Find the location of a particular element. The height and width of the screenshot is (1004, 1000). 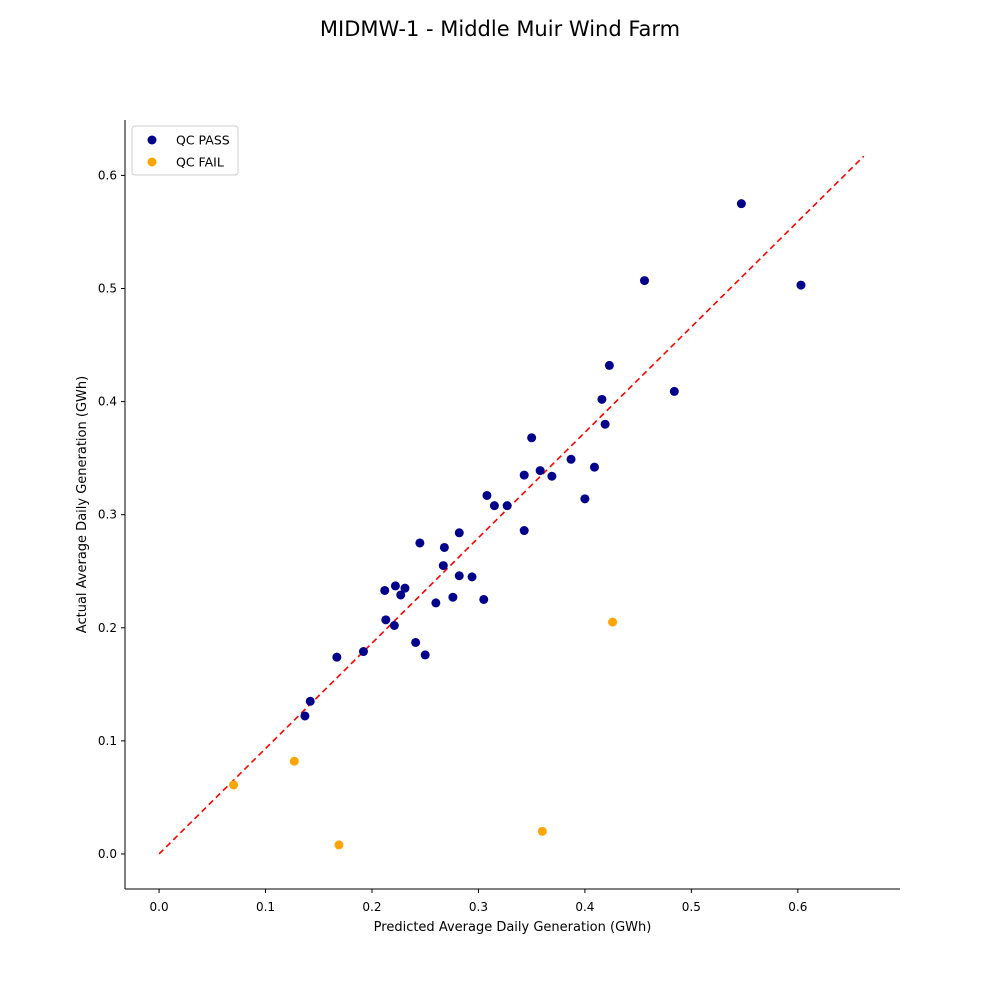

x-tick-label: 0.3 is located at coordinates (478, 907).